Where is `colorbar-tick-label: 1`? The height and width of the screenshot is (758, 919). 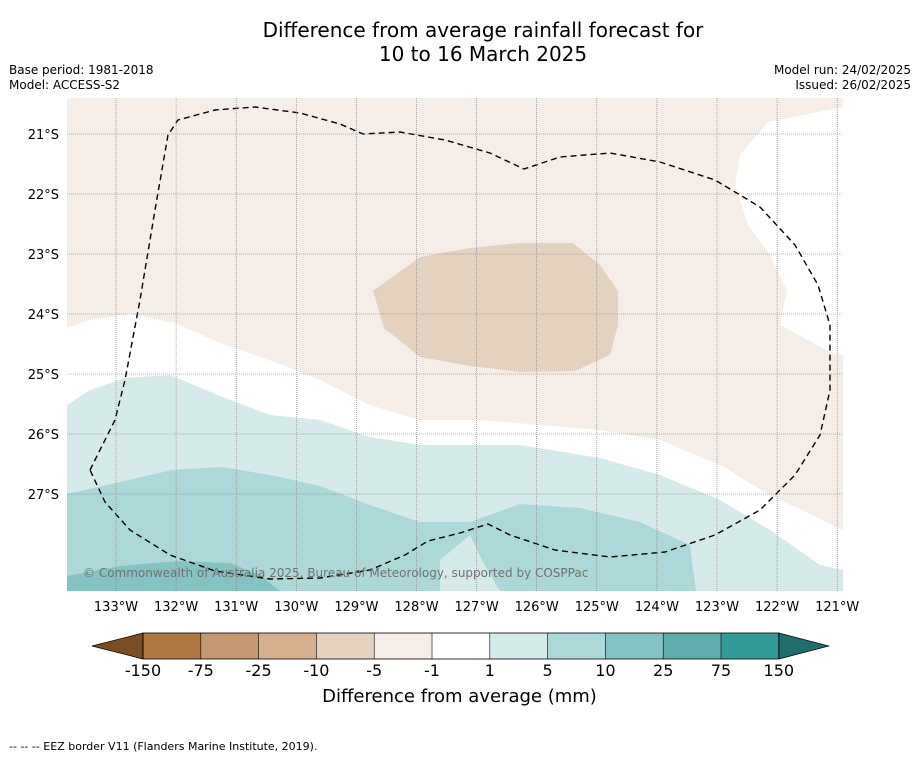
colorbar-tick-label: 1 is located at coordinates (490, 670).